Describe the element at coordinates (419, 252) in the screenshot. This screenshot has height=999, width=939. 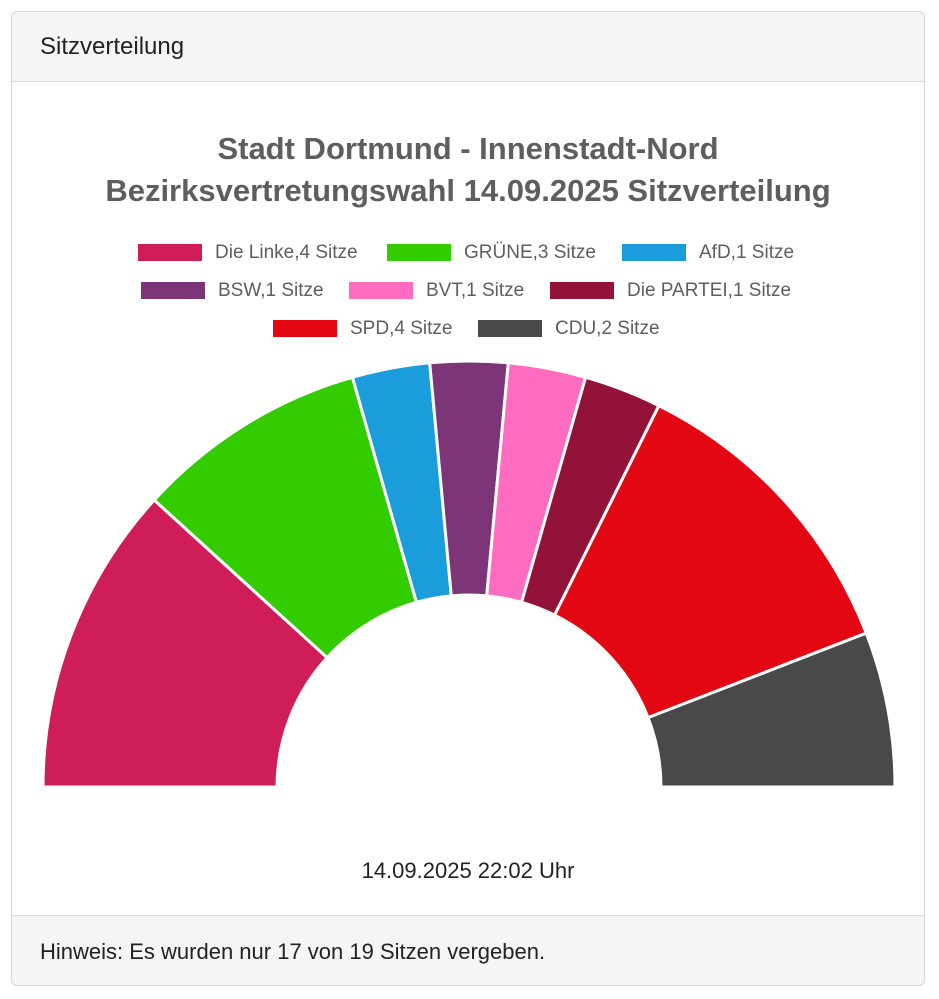
I see `legend-swatch-gruene` at that location.